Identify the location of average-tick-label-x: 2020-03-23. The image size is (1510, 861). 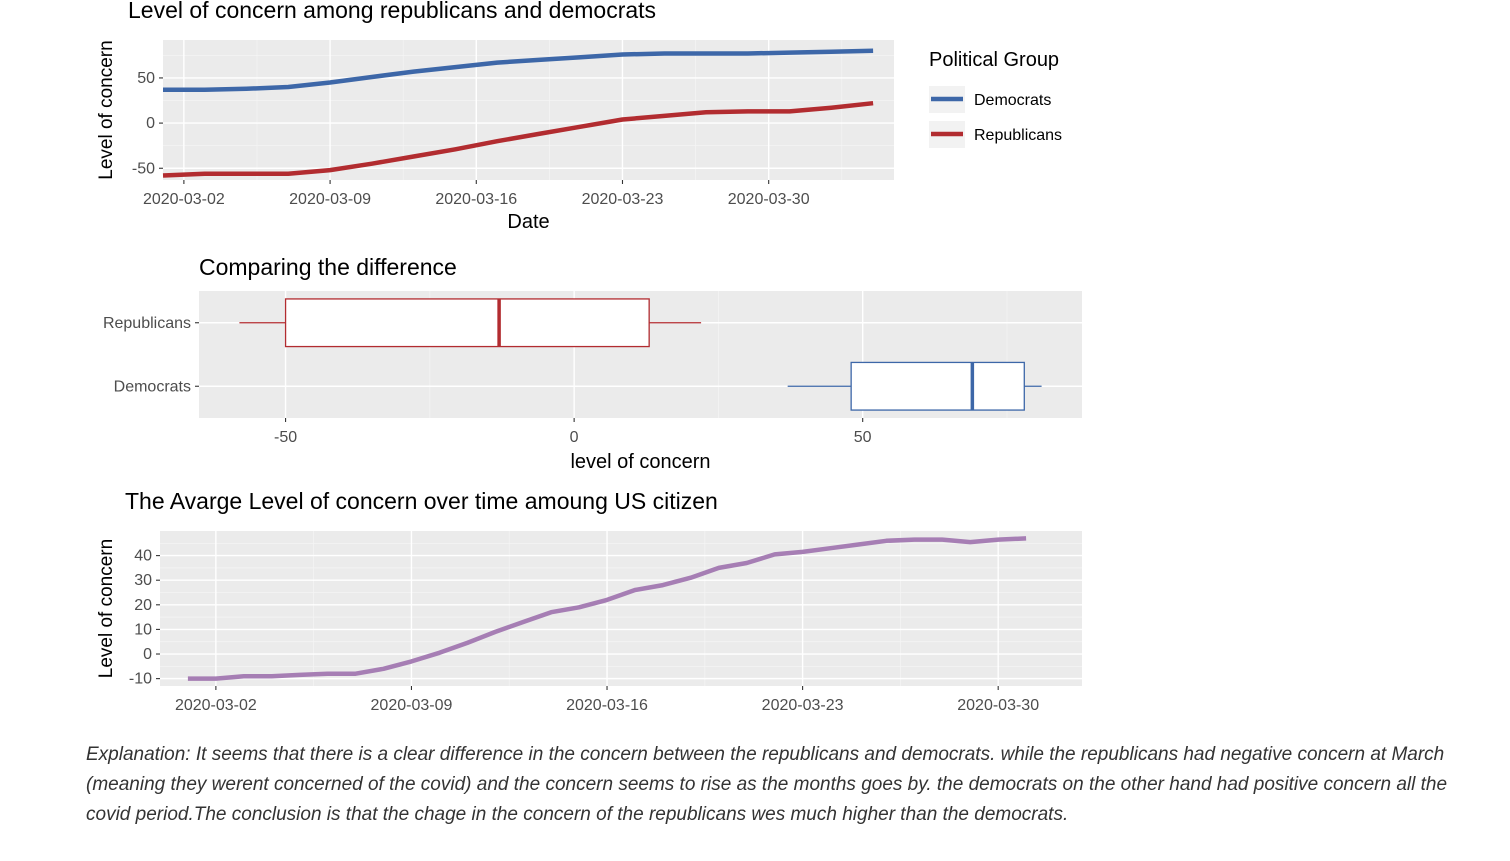
(803, 705).